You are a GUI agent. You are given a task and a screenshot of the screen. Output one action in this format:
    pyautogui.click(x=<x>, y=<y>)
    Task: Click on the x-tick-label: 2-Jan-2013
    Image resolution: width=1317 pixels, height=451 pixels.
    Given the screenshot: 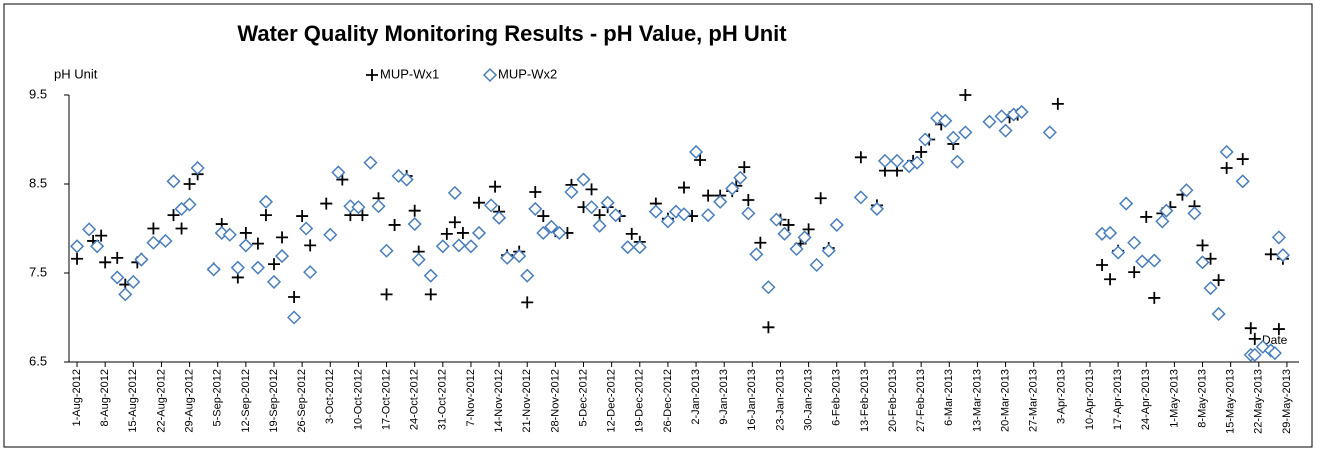 What is the action you would take?
    pyautogui.click(x=696, y=397)
    